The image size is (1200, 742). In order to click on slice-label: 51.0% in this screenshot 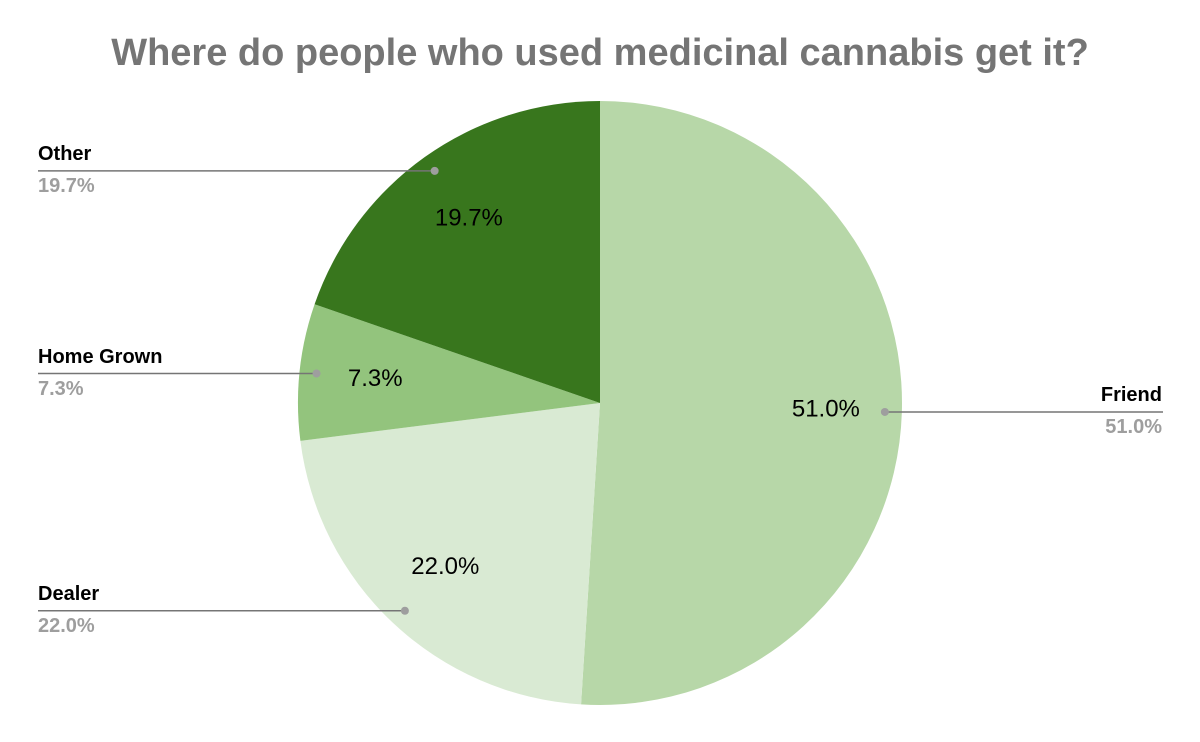, I will do `click(826, 408)`.